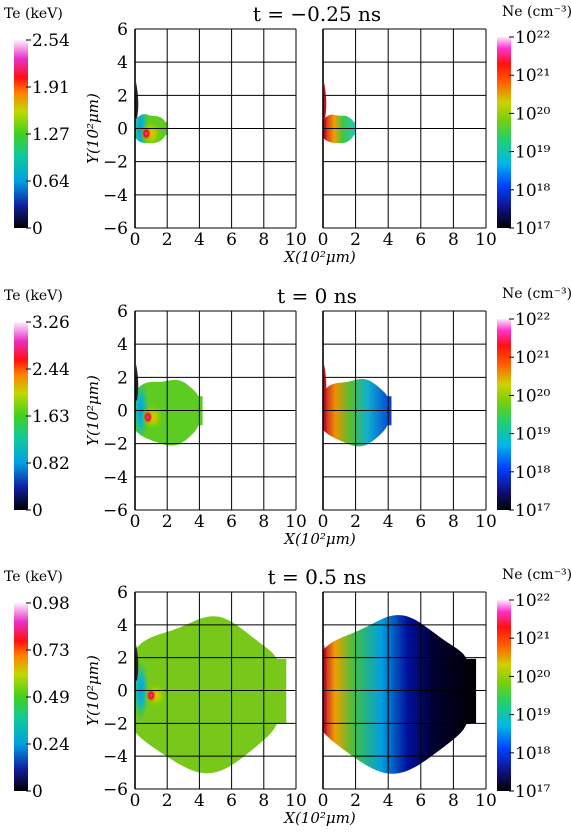 The width and height of the screenshot is (571, 834). What do you see at coordinates (51, 651) in the screenshot?
I see `te-colorbar-tick-label: 0.73` at bounding box center [51, 651].